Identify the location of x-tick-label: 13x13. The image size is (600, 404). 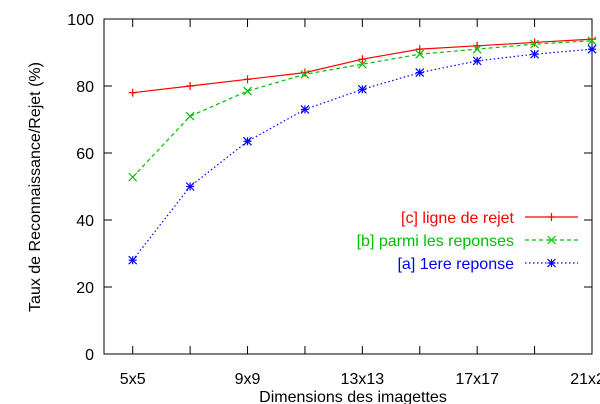
(363, 379).